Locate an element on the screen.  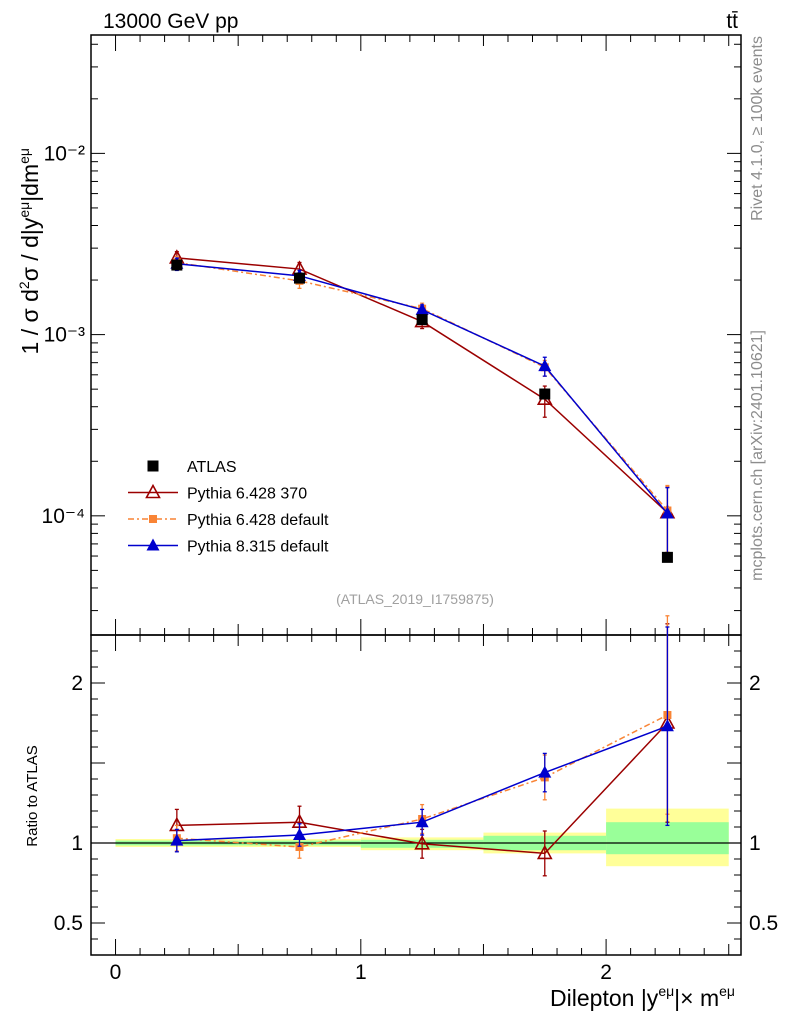
xtick-label: 0 is located at coordinates (116, 972).